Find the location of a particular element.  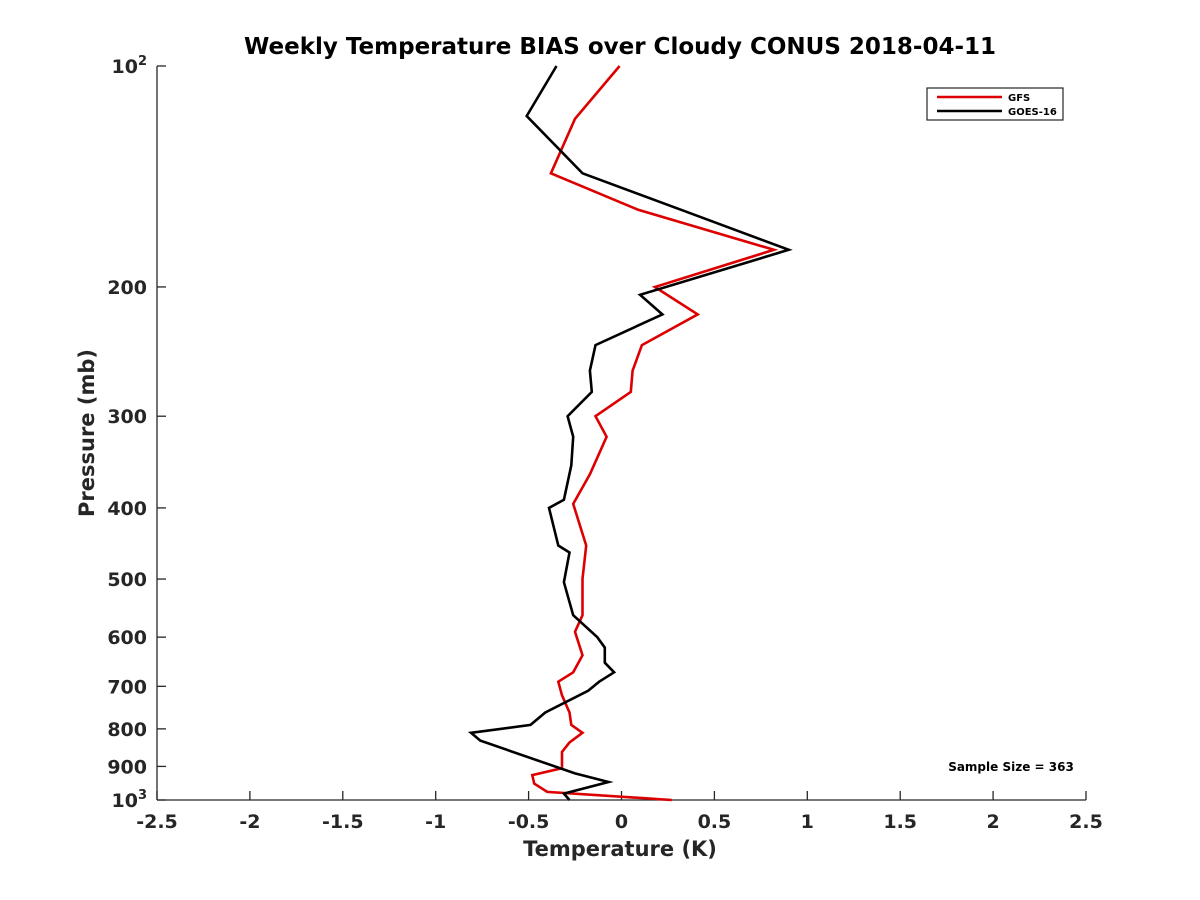

x-tick-label: -0.5 is located at coordinates (529, 822).